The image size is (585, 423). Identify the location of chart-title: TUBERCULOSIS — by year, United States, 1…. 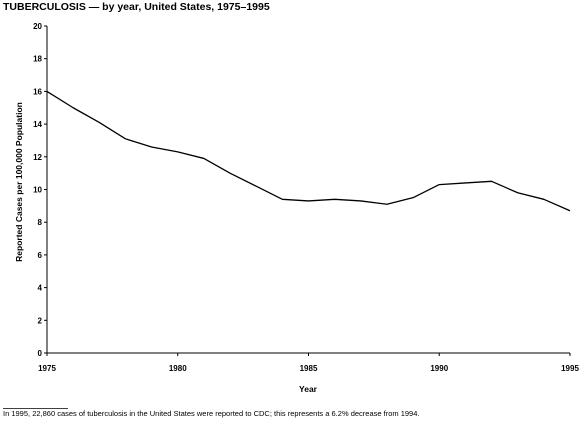
(136, 7).